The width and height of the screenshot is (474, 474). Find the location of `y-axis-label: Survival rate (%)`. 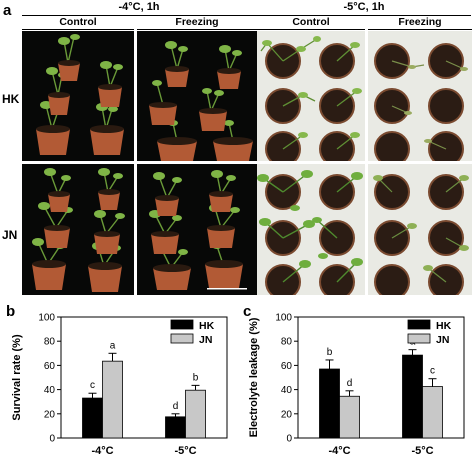

y-axis-label: Survival rate (%) is located at coordinates (17, 377).